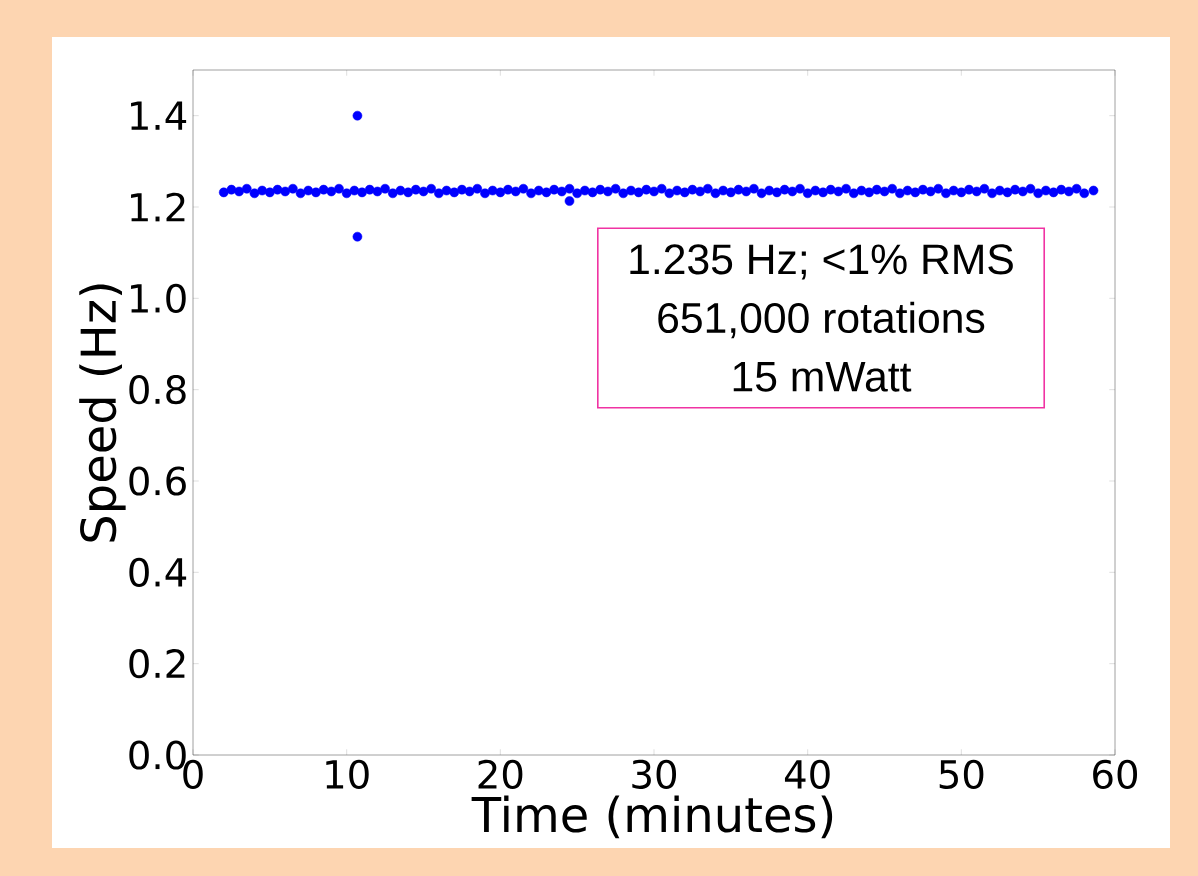  What do you see at coordinates (500, 774) in the screenshot?
I see `x-tick-label: 20` at bounding box center [500, 774].